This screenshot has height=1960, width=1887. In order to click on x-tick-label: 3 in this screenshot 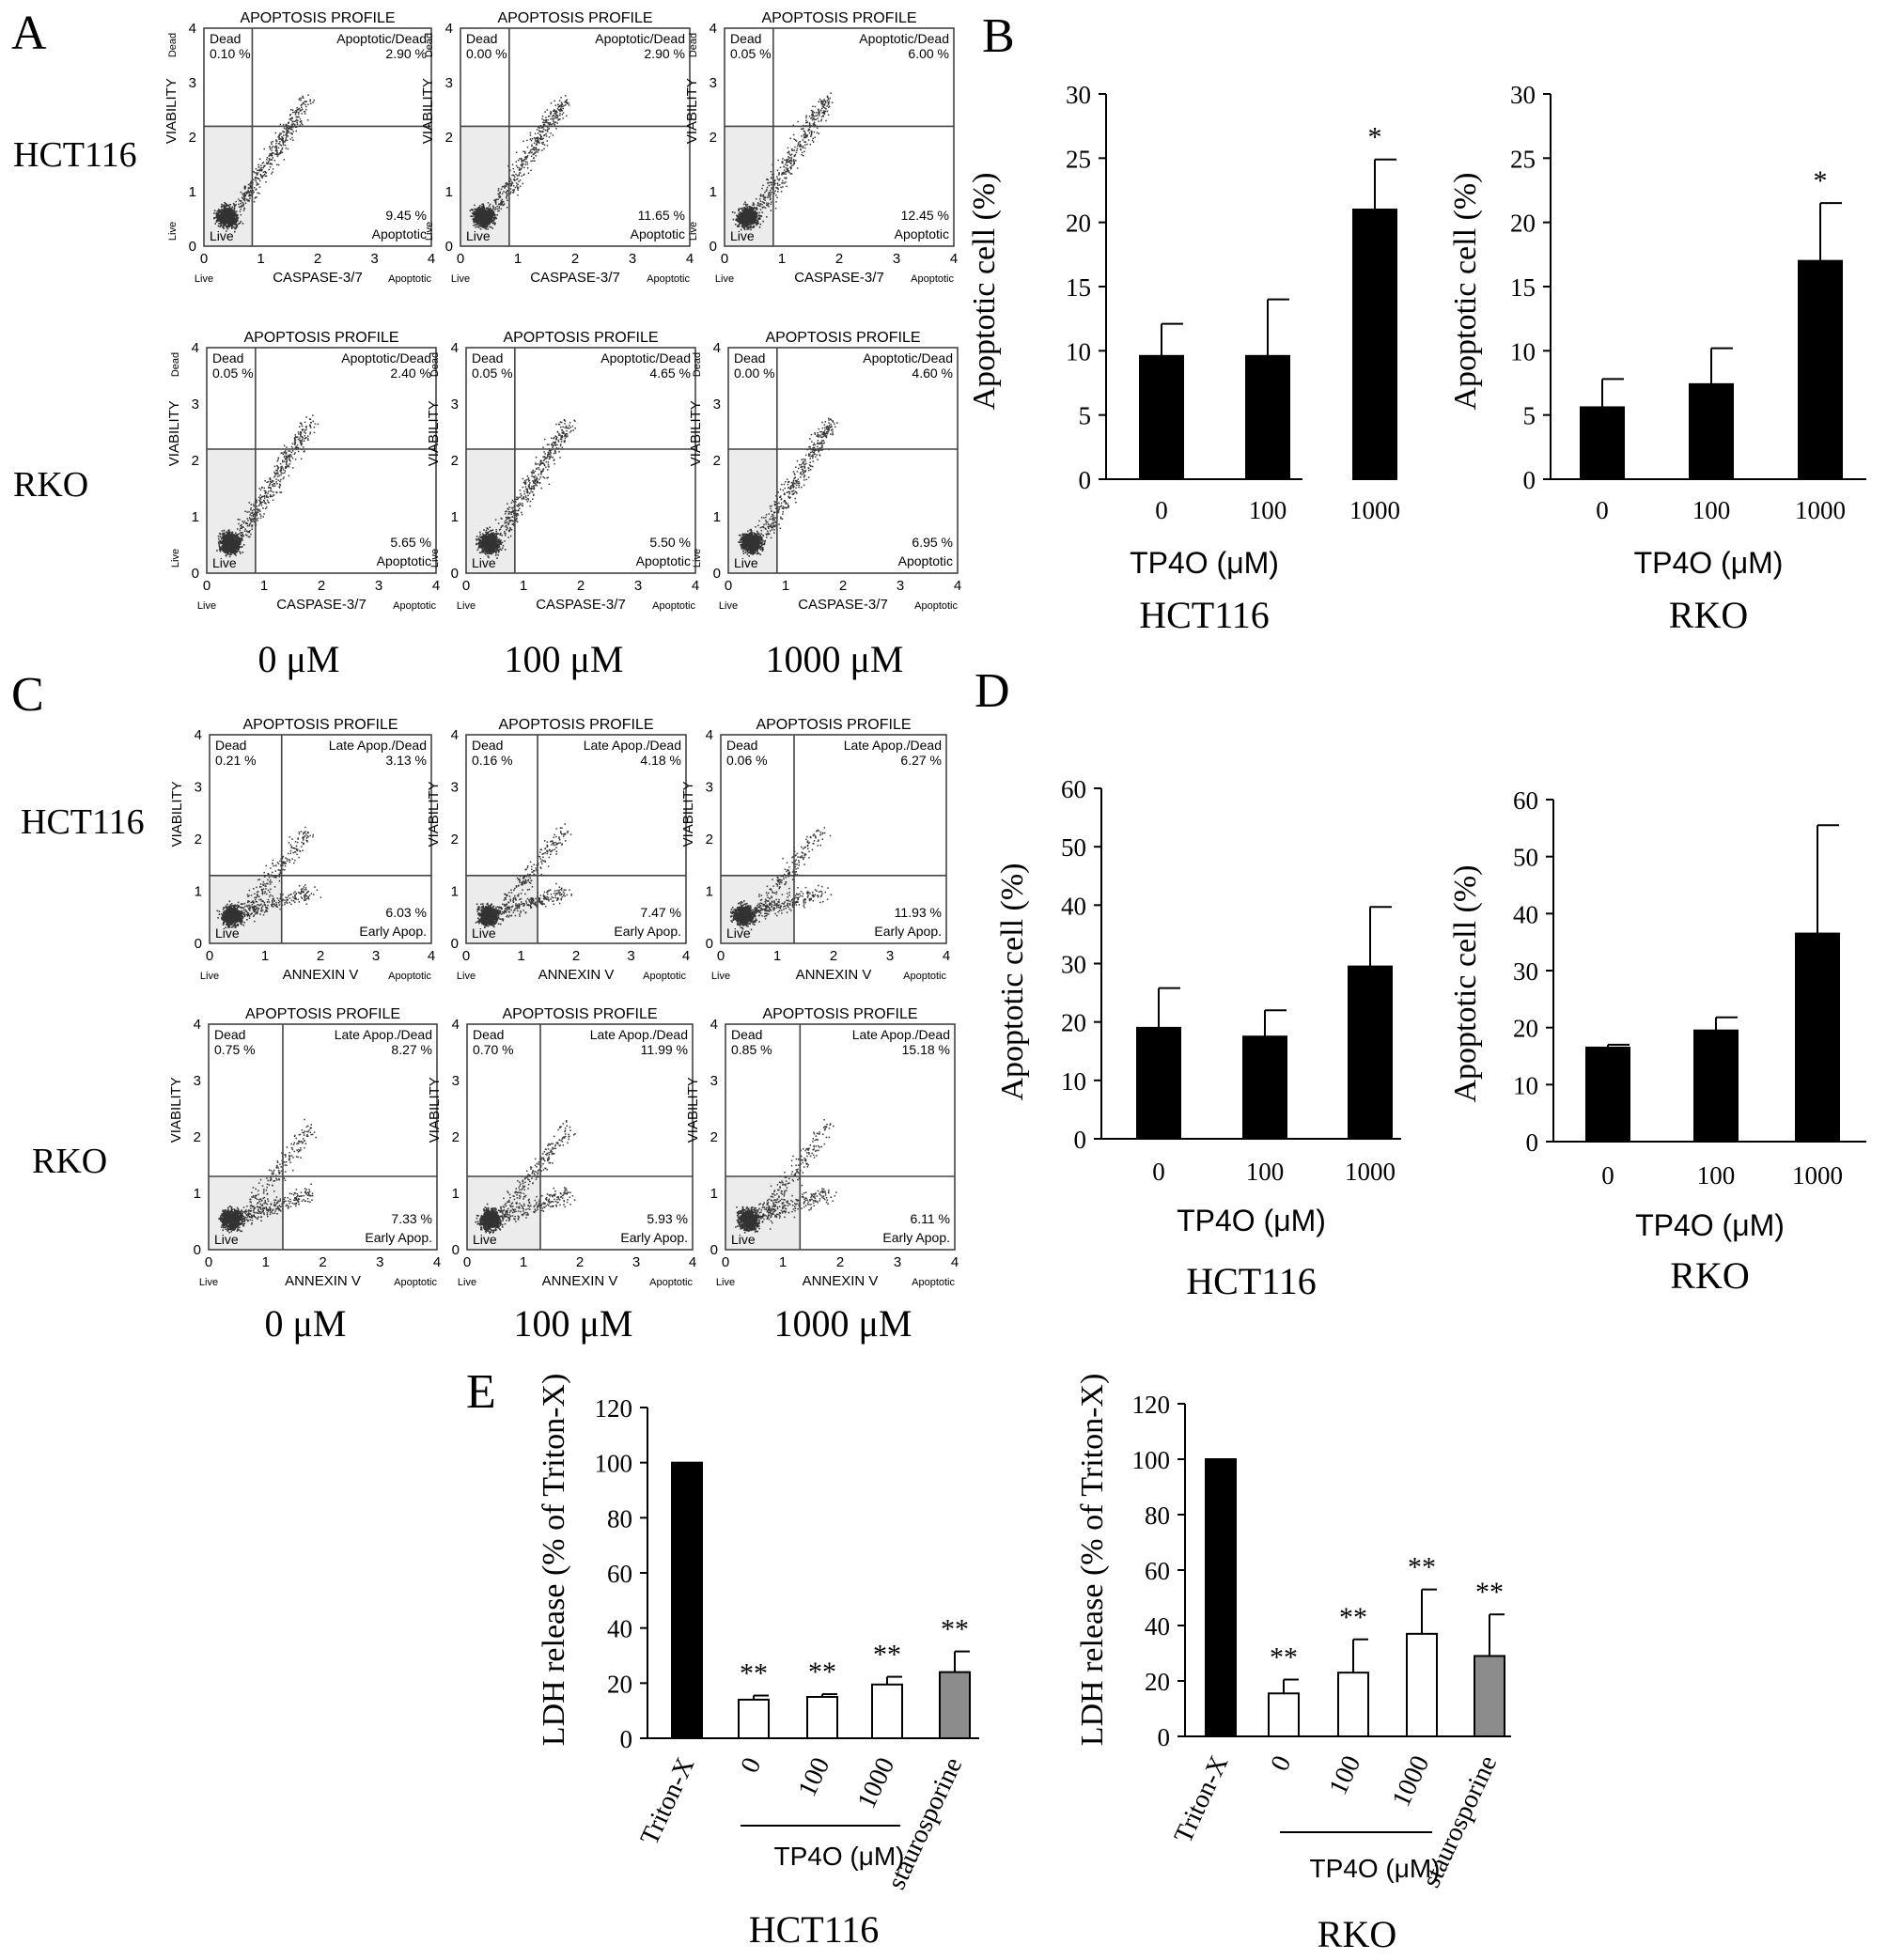, I will do `click(374, 259)`.